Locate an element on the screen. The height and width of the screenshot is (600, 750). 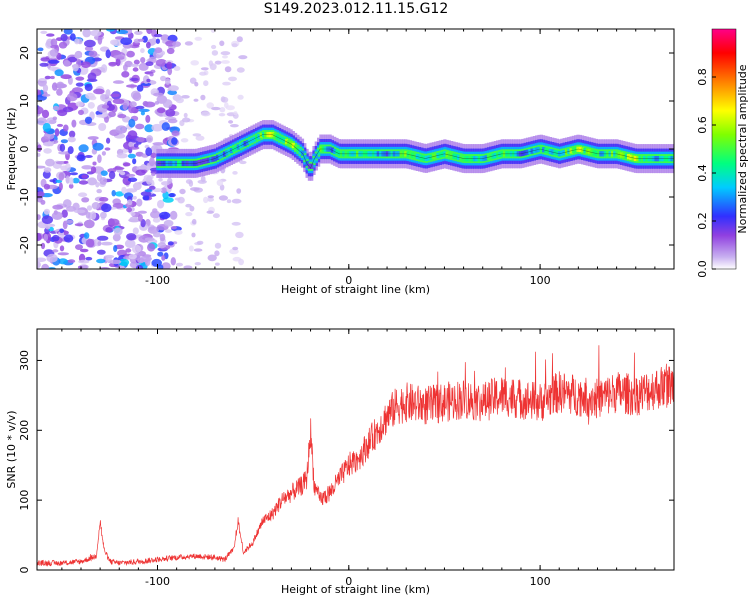
y-tick-label: 300 is located at coordinates (24, 360).